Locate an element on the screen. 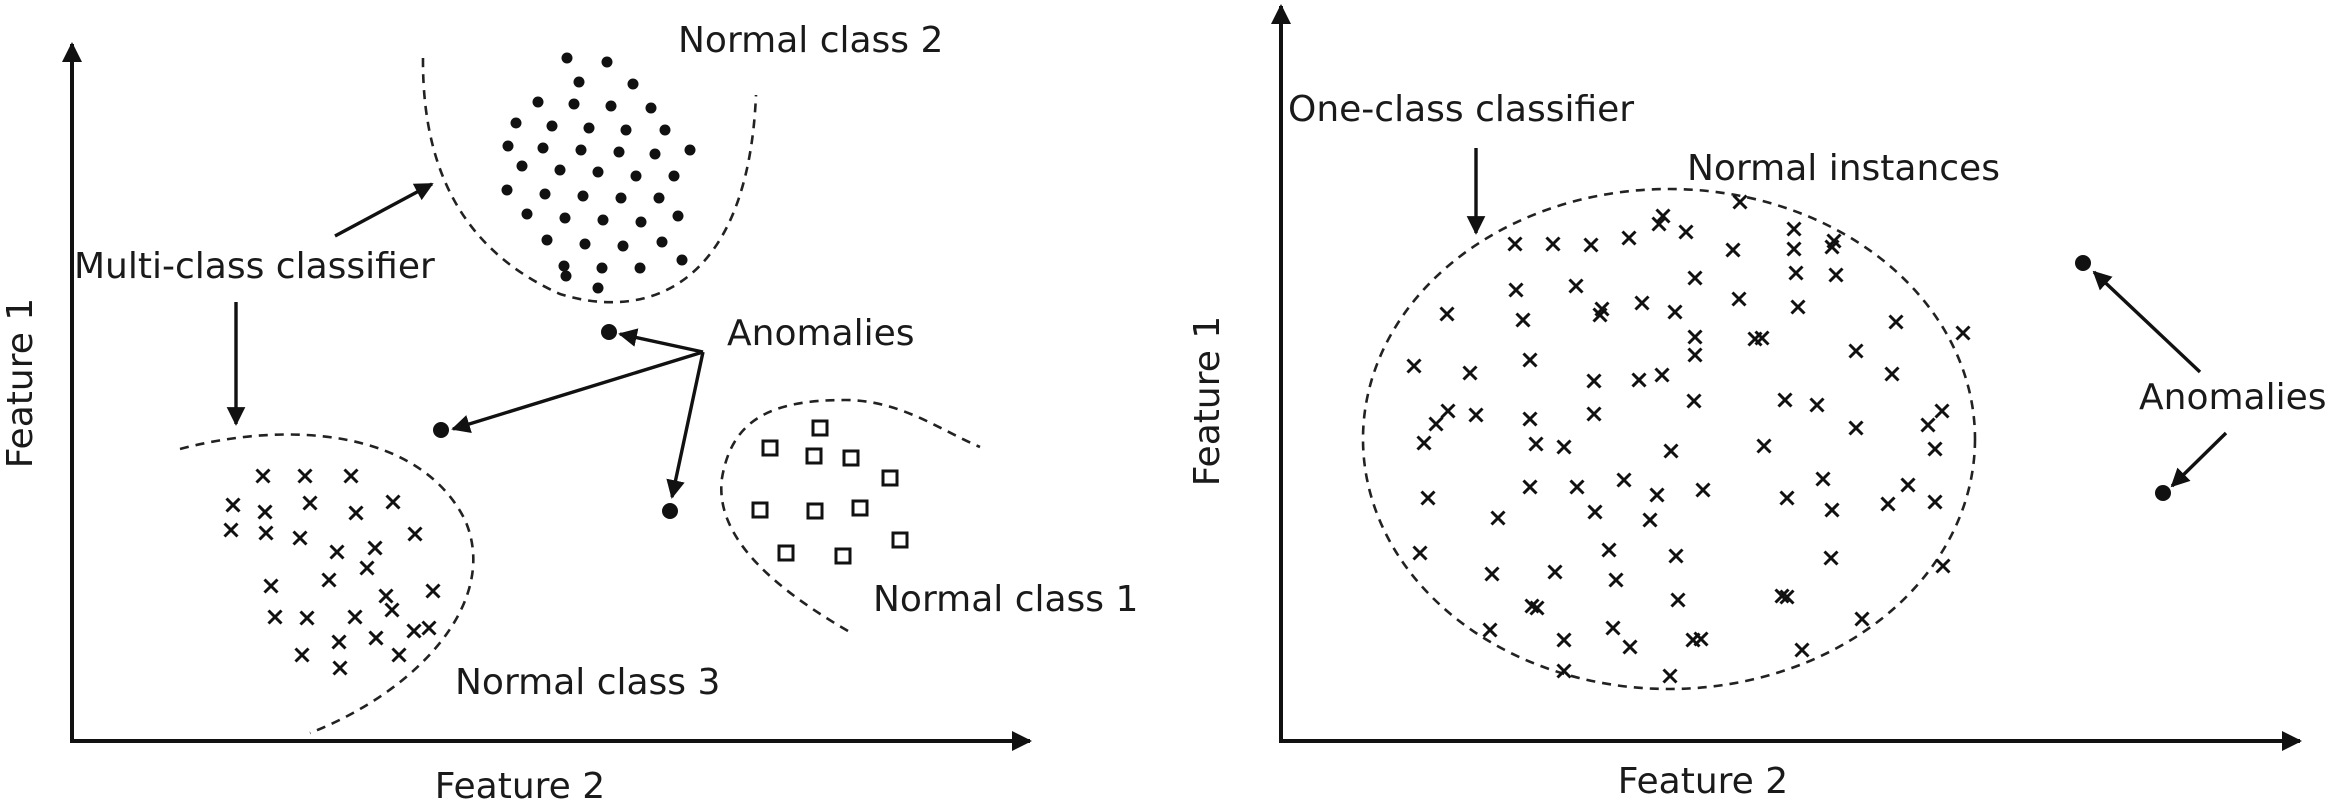 The height and width of the screenshot is (804, 2332). normal-class-3-points is located at coordinates (332, 572).